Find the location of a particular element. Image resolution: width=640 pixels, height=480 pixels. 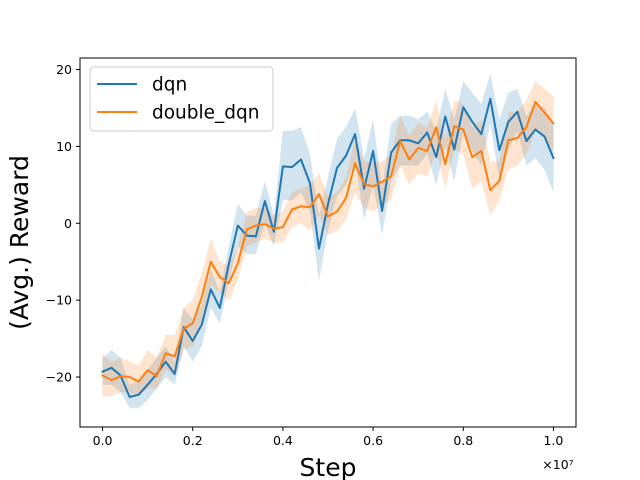

y-tick-label: −20 is located at coordinates (59, 377).